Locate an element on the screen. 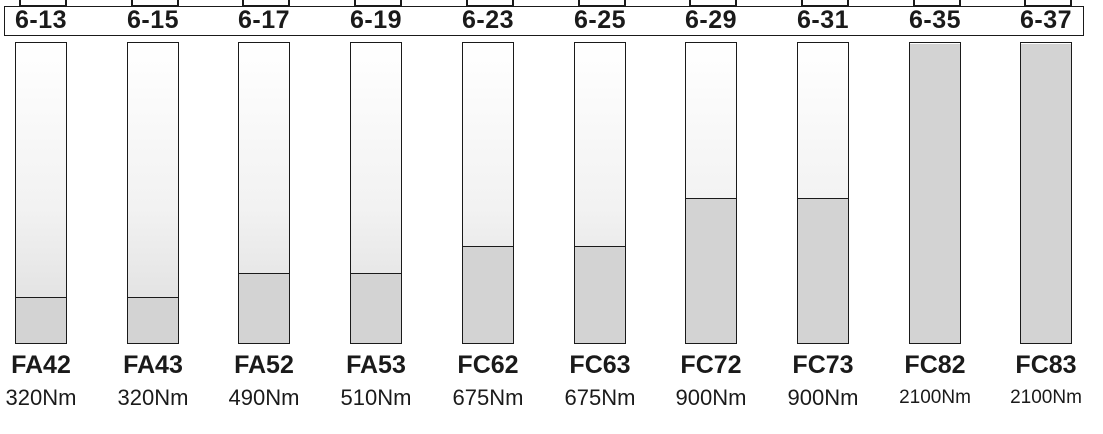  model-label: FA42 is located at coordinates (41, 365).